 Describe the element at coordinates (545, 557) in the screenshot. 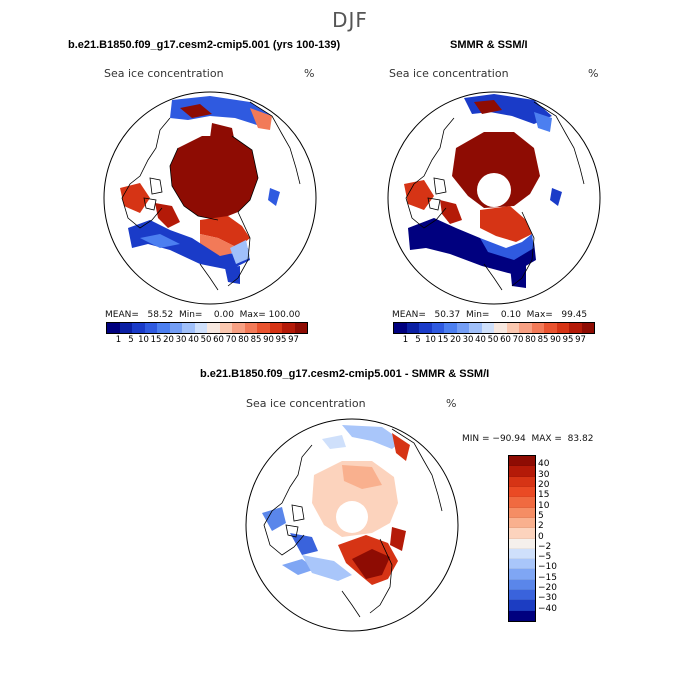

I see `colorbar-tick-label: −5` at that location.